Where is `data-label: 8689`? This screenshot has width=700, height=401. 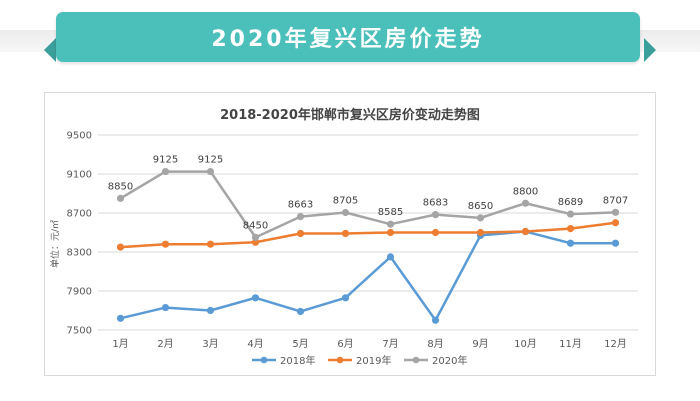
data-label: 8689 is located at coordinates (570, 202).